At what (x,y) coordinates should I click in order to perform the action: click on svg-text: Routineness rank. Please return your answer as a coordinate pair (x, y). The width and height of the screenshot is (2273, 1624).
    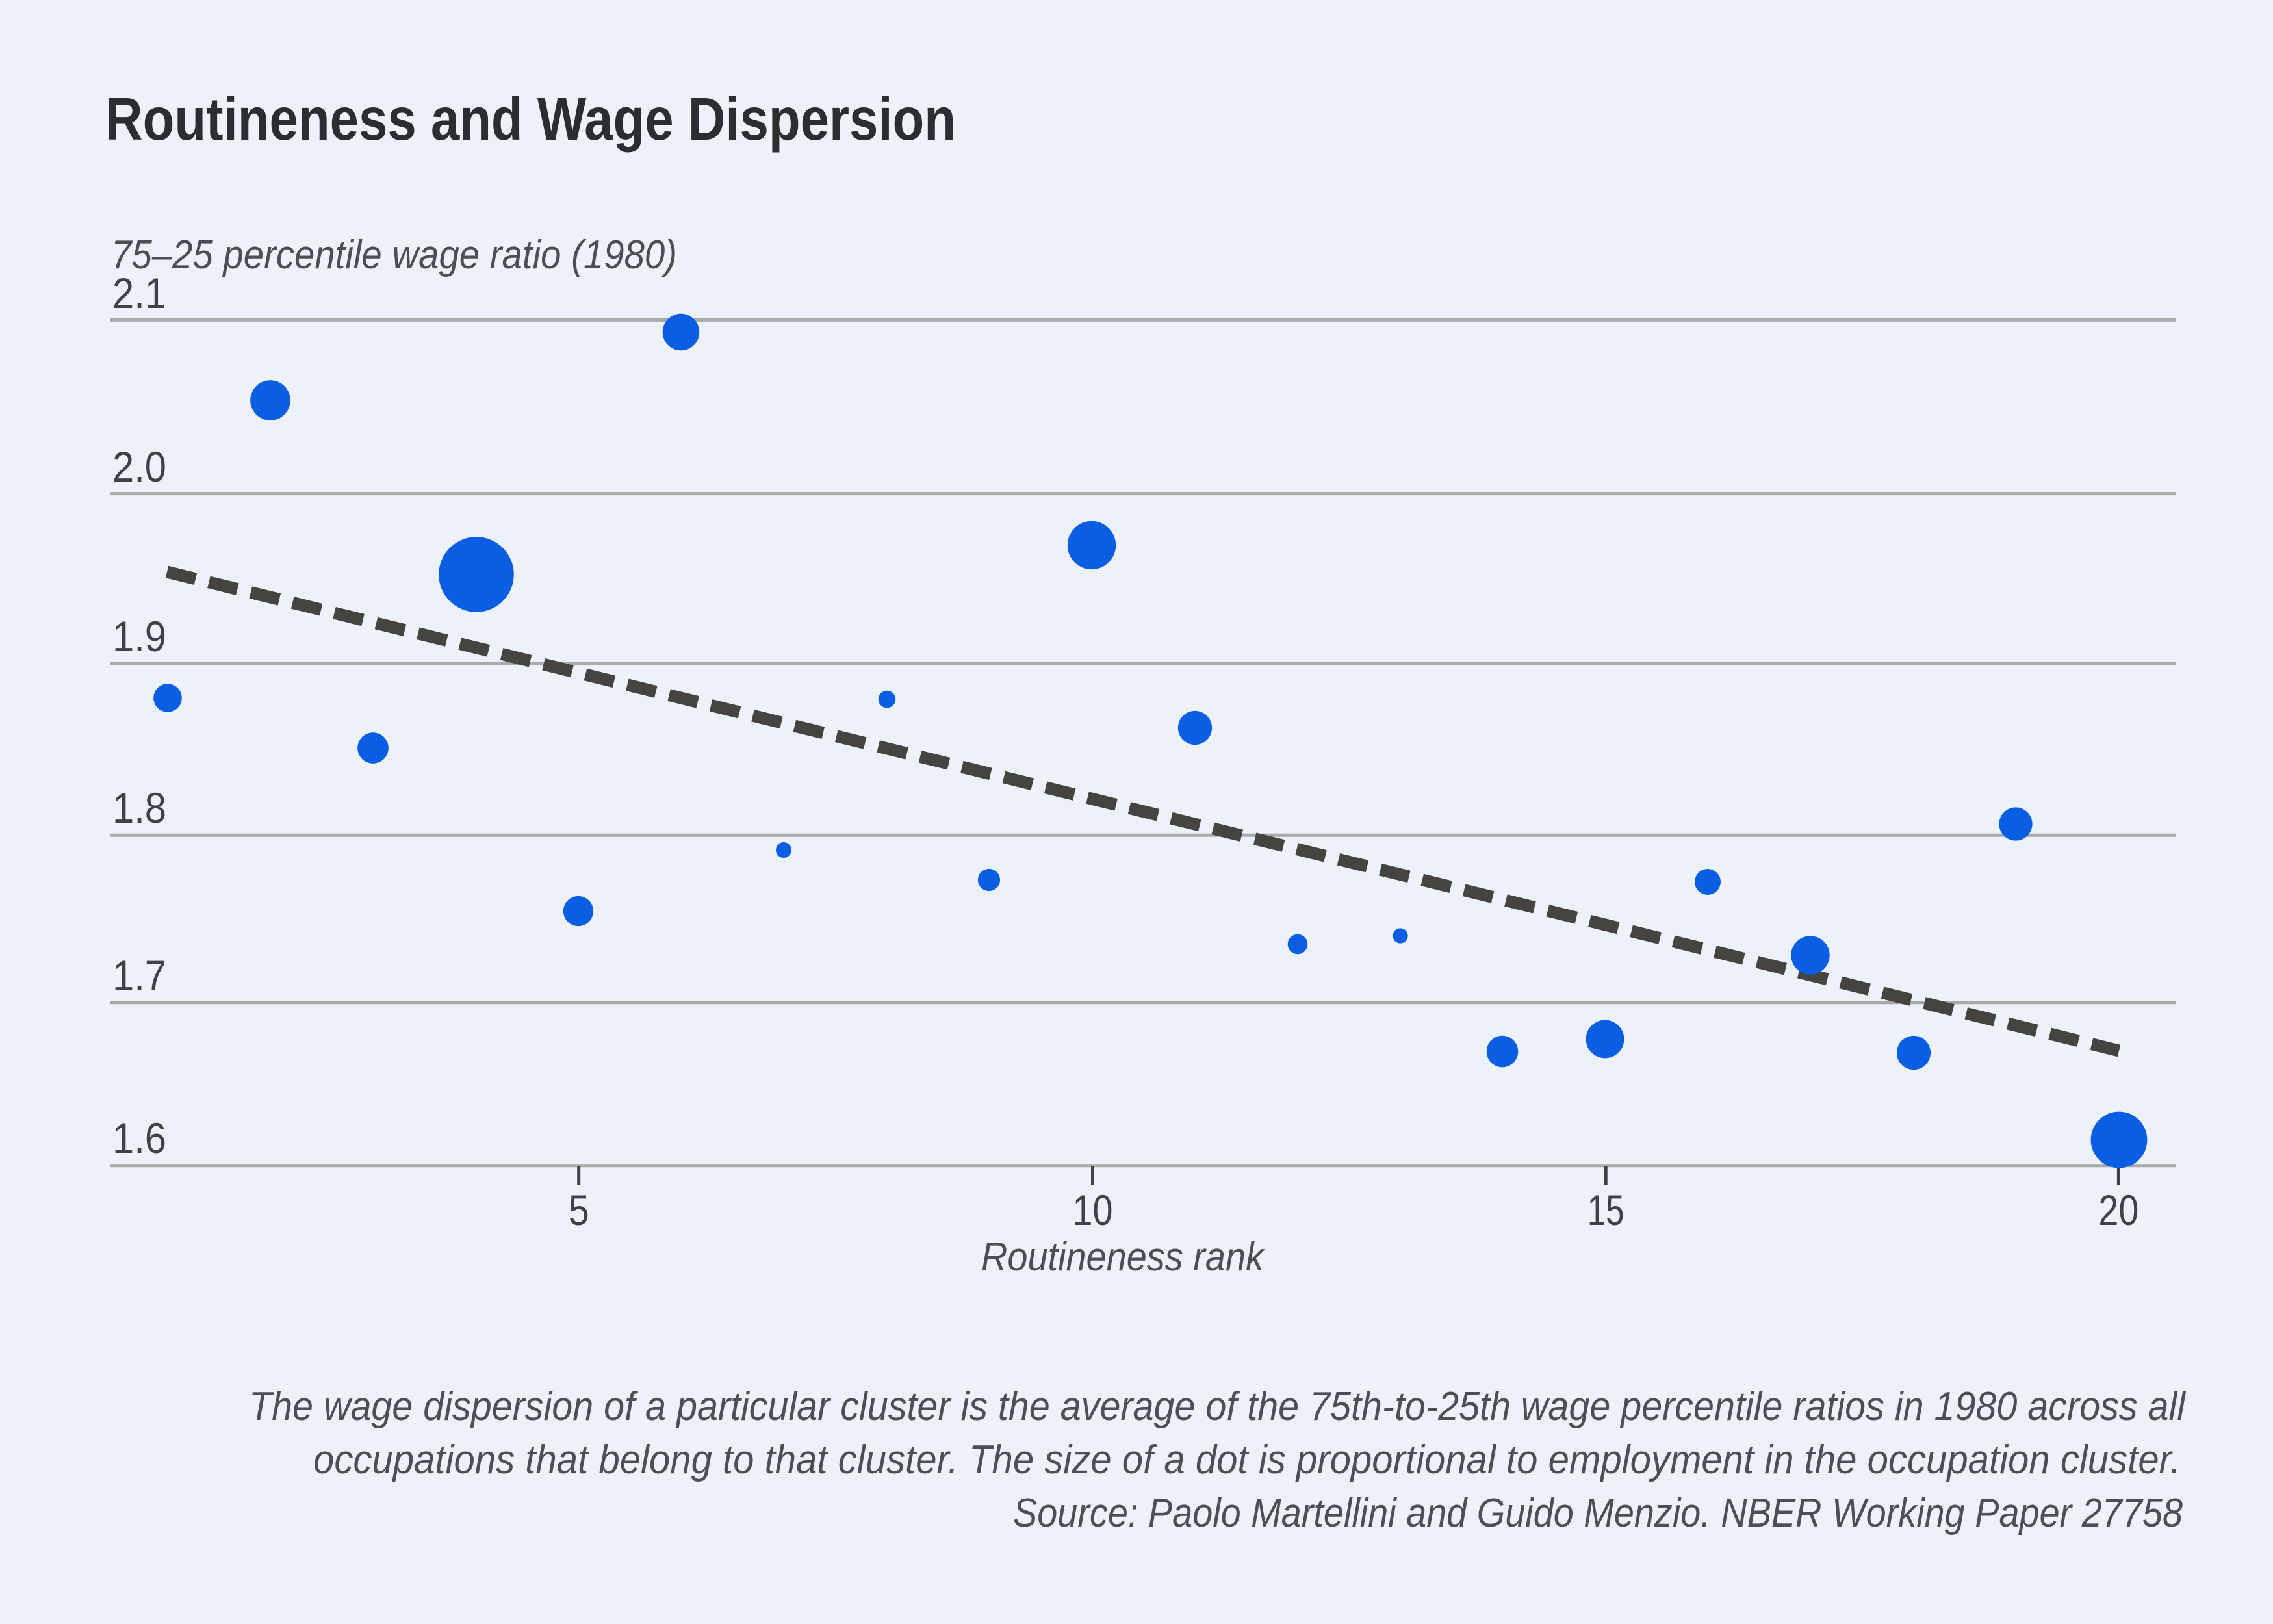
    Looking at the image, I should click on (1123, 1257).